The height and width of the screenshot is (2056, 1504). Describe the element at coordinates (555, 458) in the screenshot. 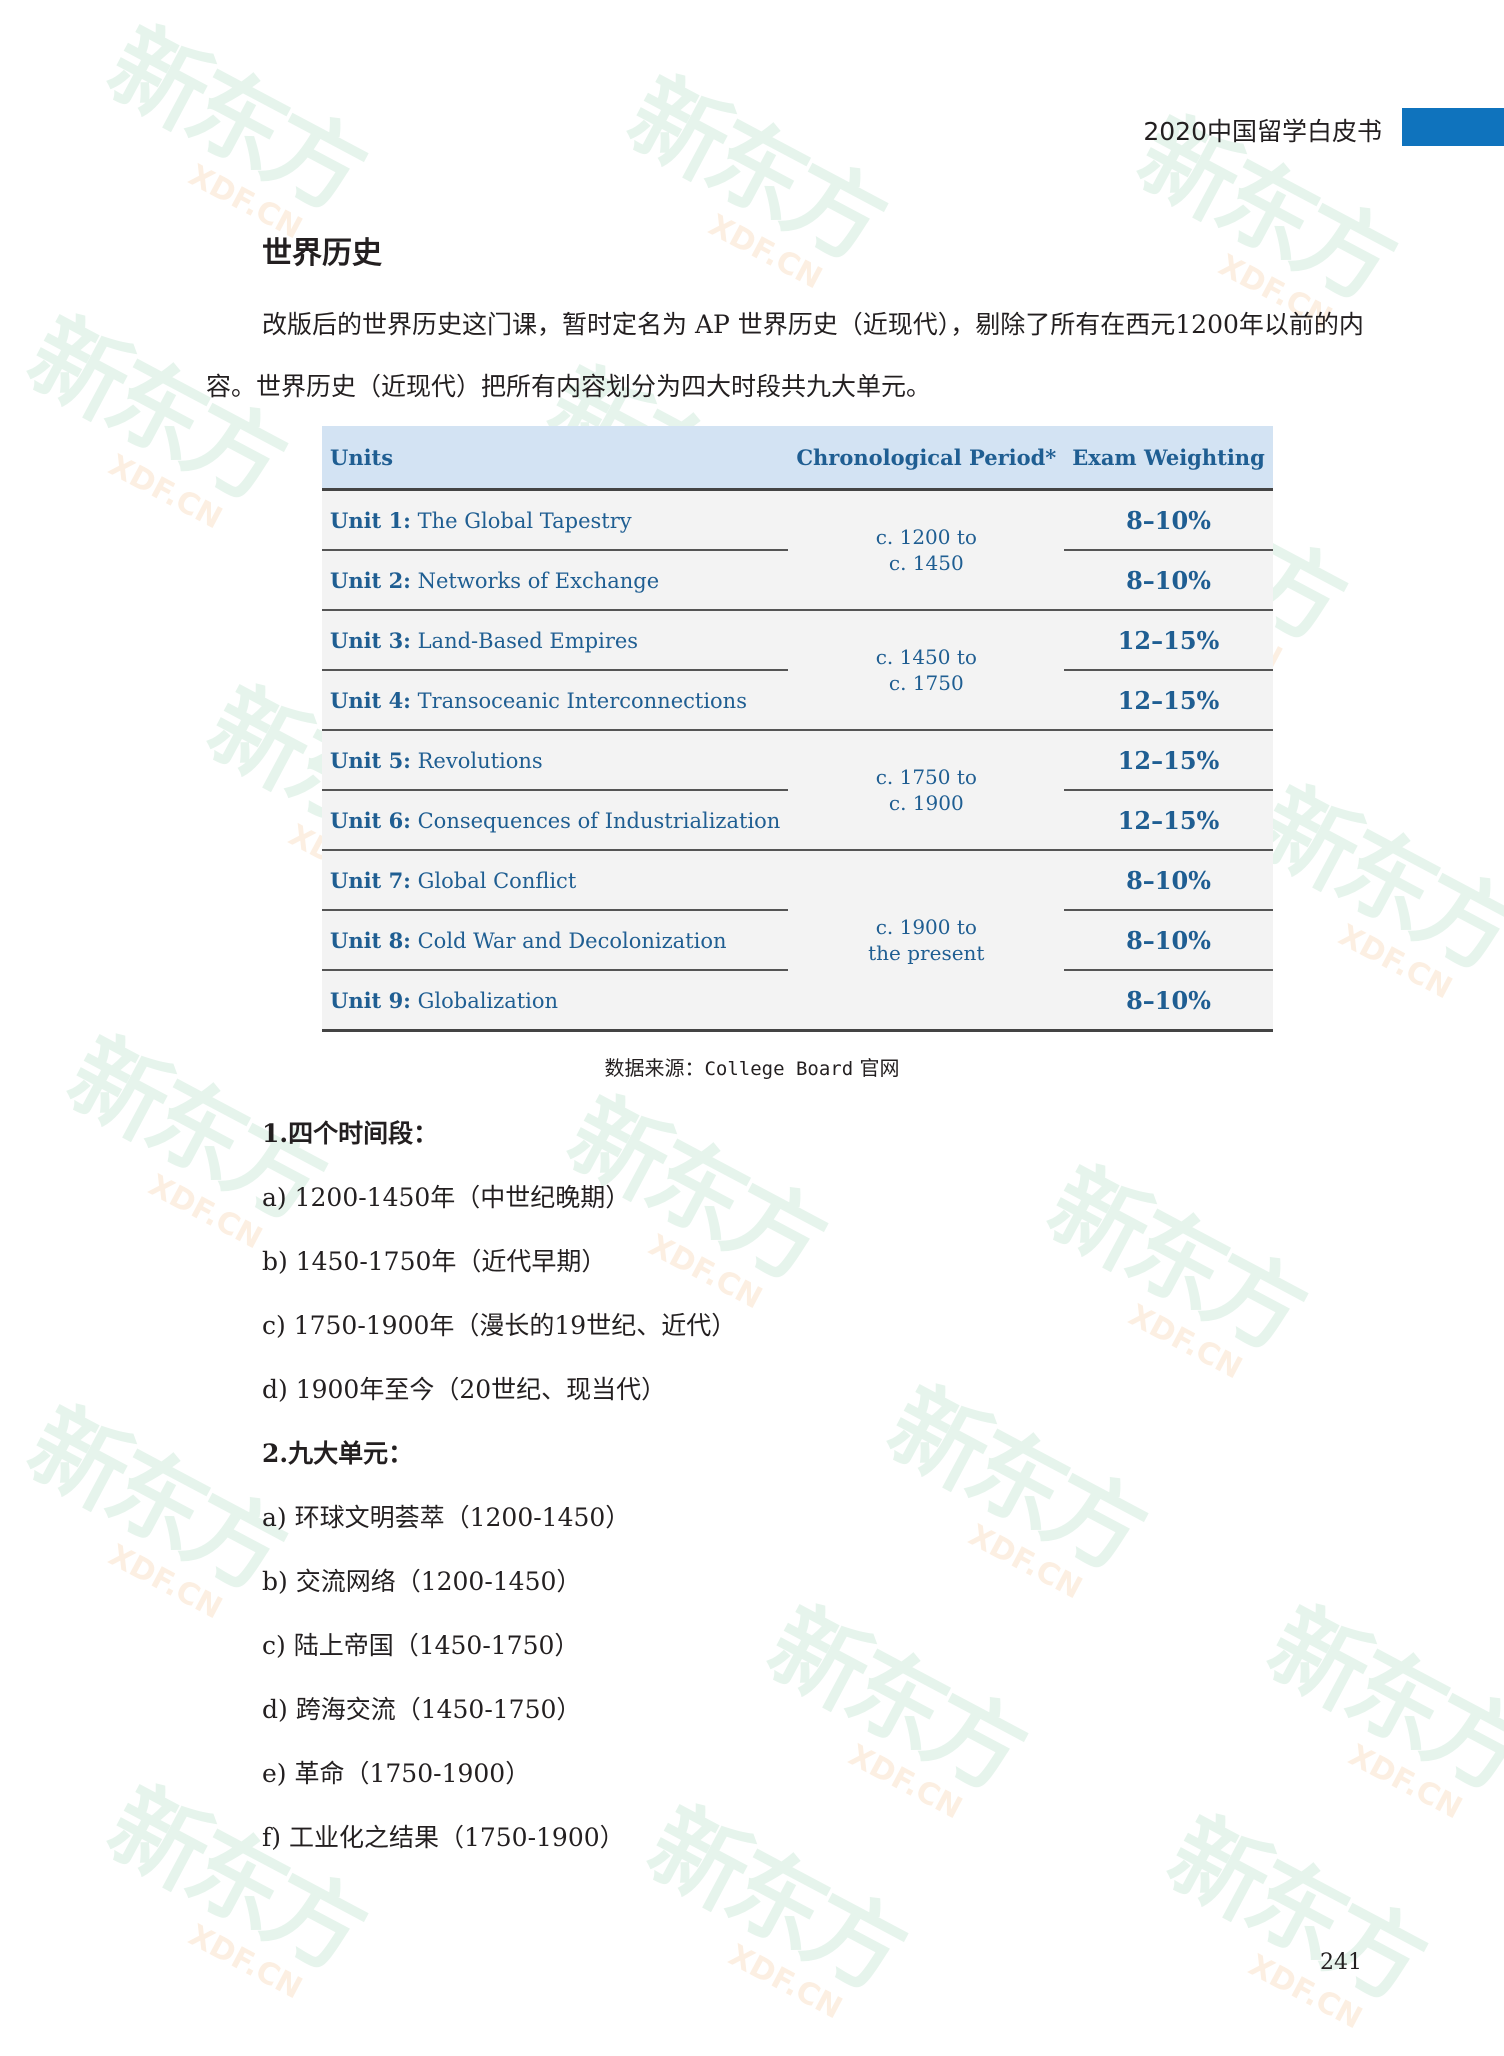

I see `header-units: Units` at that location.